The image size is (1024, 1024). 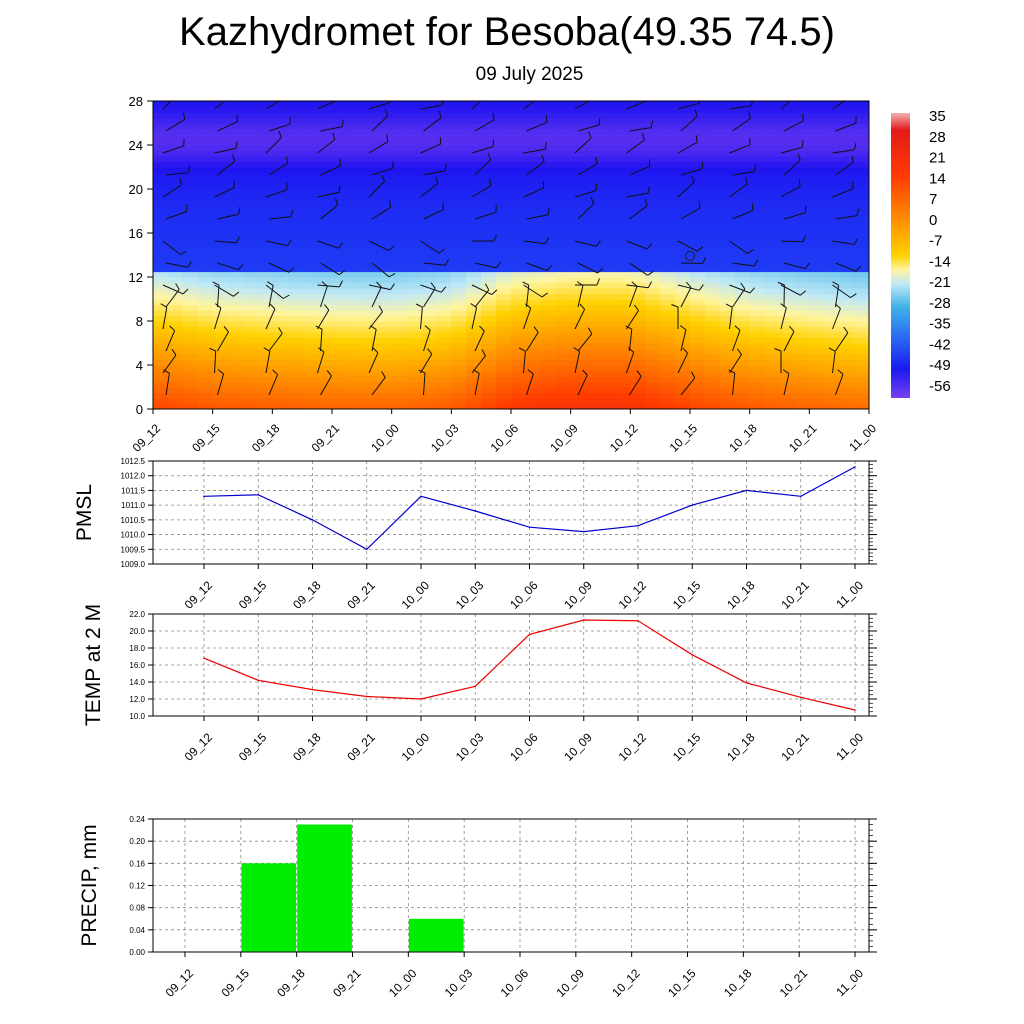 What do you see at coordinates (137, 930) in the screenshot?
I see `y-tick-label: 0.04` at bounding box center [137, 930].